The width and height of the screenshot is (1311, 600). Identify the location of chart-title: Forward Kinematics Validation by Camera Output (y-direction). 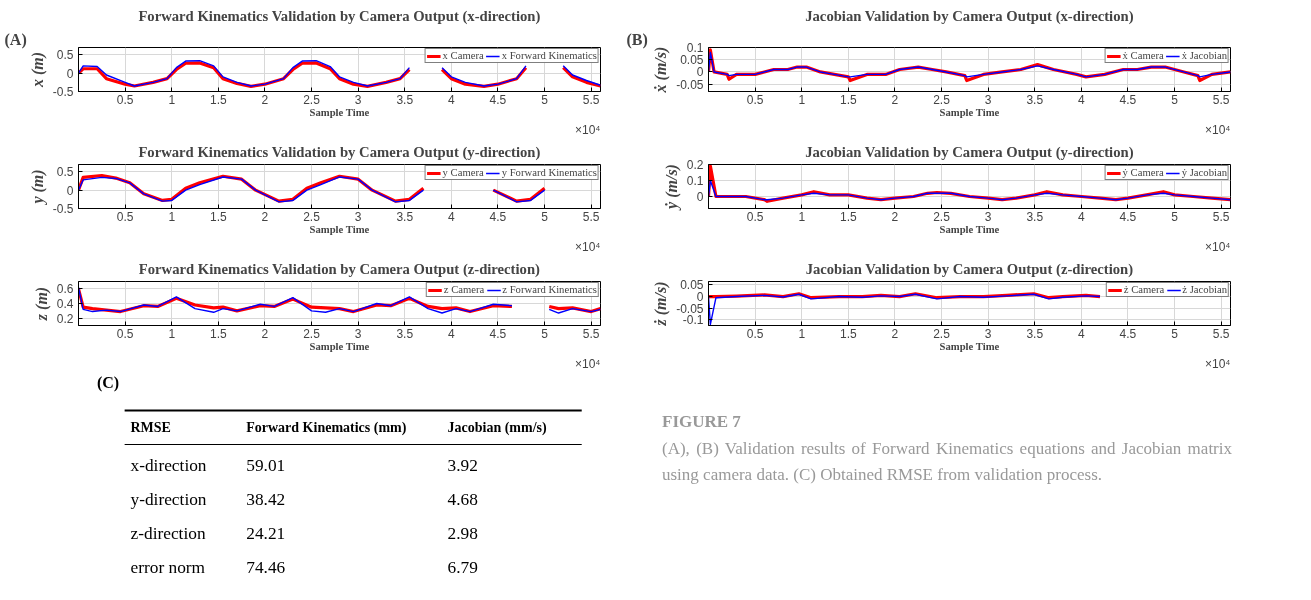
(339, 152).